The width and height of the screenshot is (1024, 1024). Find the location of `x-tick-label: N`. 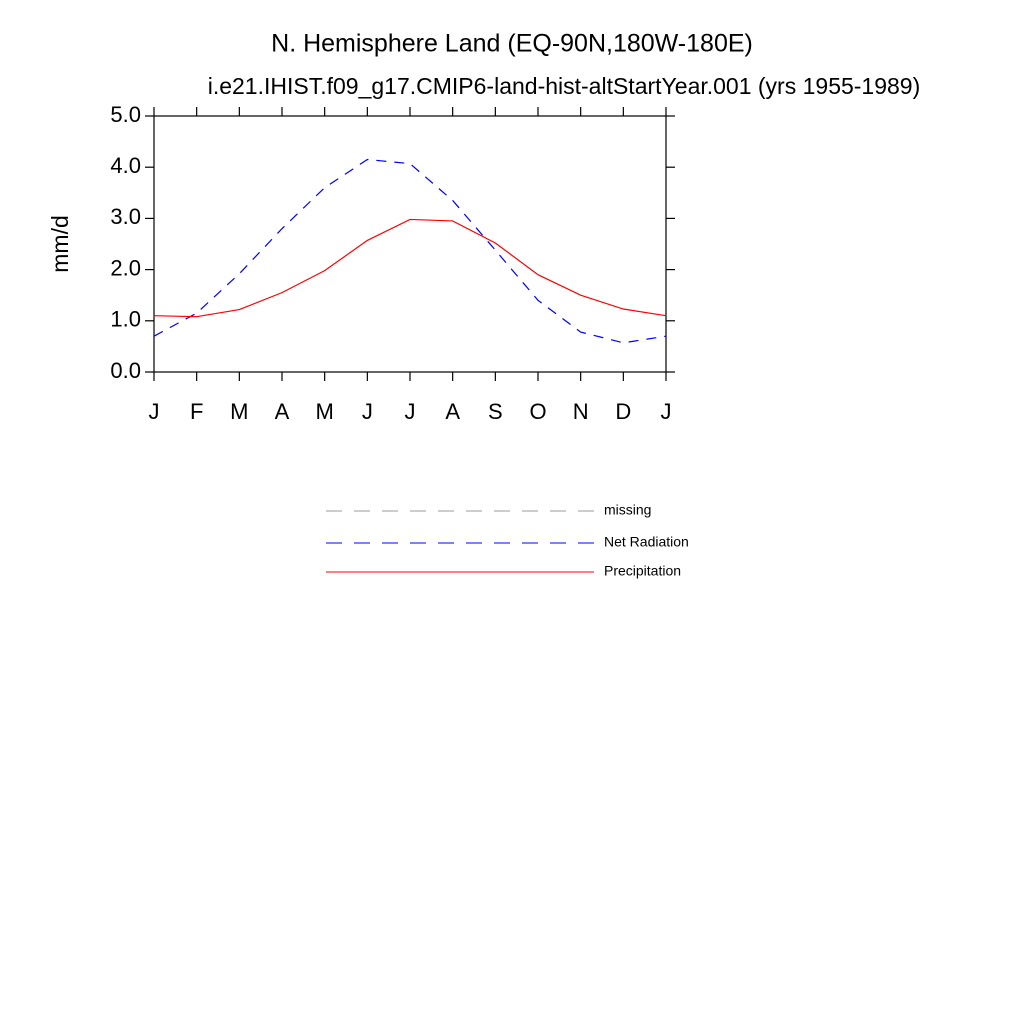

x-tick-label: N is located at coordinates (581, 411).